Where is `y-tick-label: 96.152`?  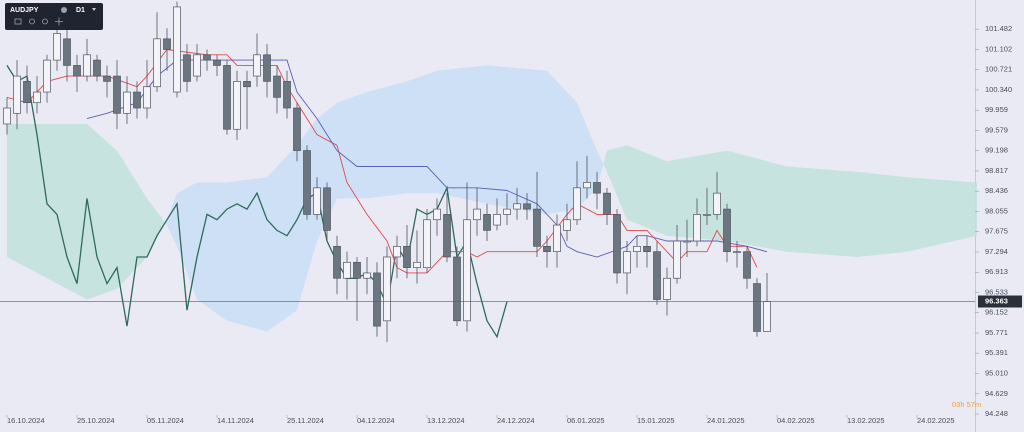
y-tick-label: 96.152 is located at coordinates (996, 312).